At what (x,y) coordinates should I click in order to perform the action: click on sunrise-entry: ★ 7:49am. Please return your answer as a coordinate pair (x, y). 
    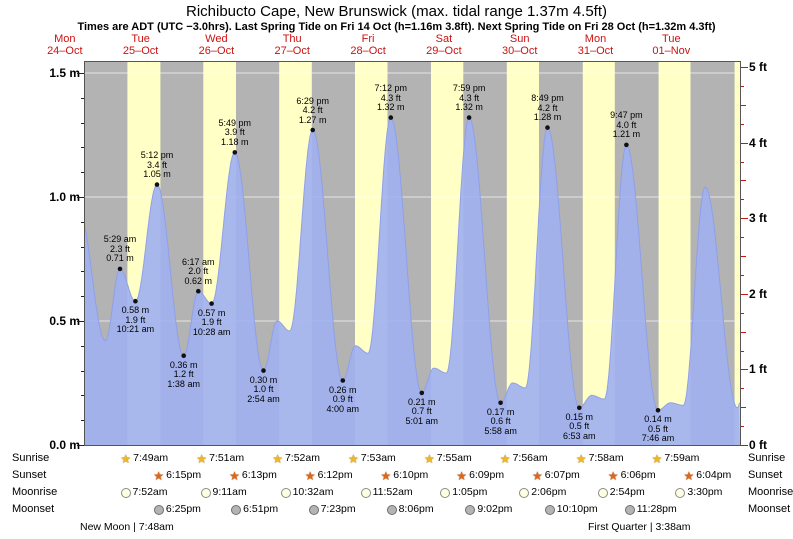
    Looking at the image, I should click on (144, 458).